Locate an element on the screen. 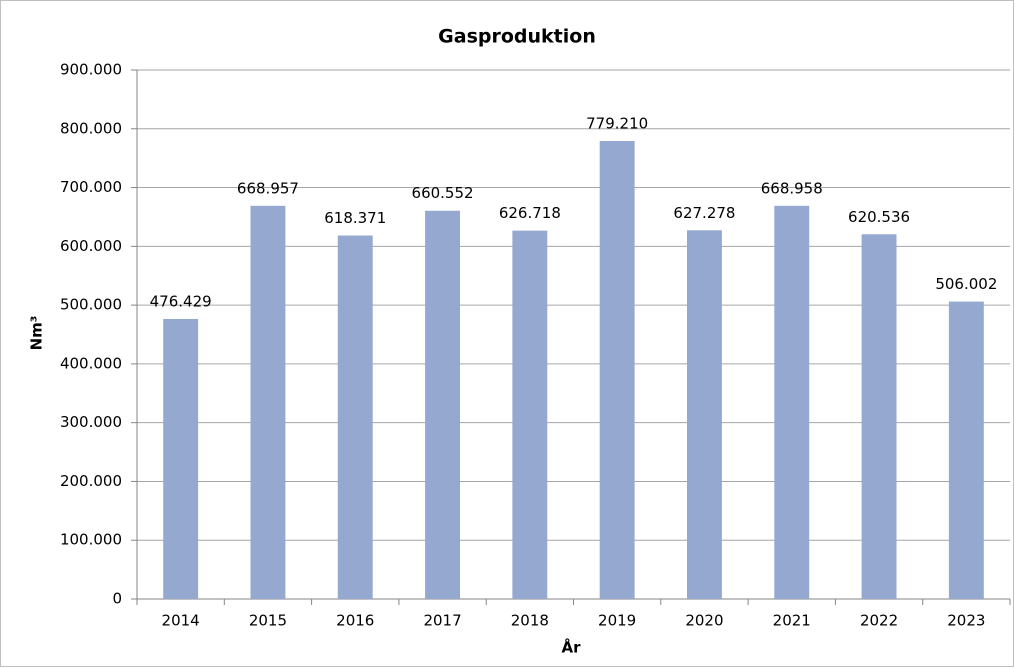 The width and height of the screenshot is (1015, 668). data-label: 476.429 is located at coordinates (181, 301).